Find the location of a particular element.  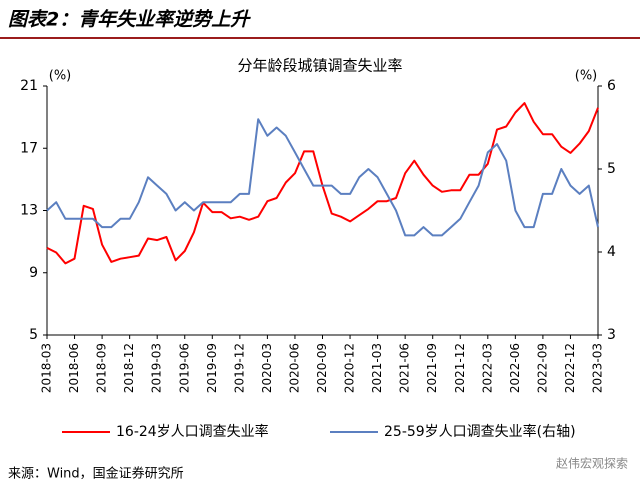

y2-axis-label: (%) is located at coordinates (586, 76).